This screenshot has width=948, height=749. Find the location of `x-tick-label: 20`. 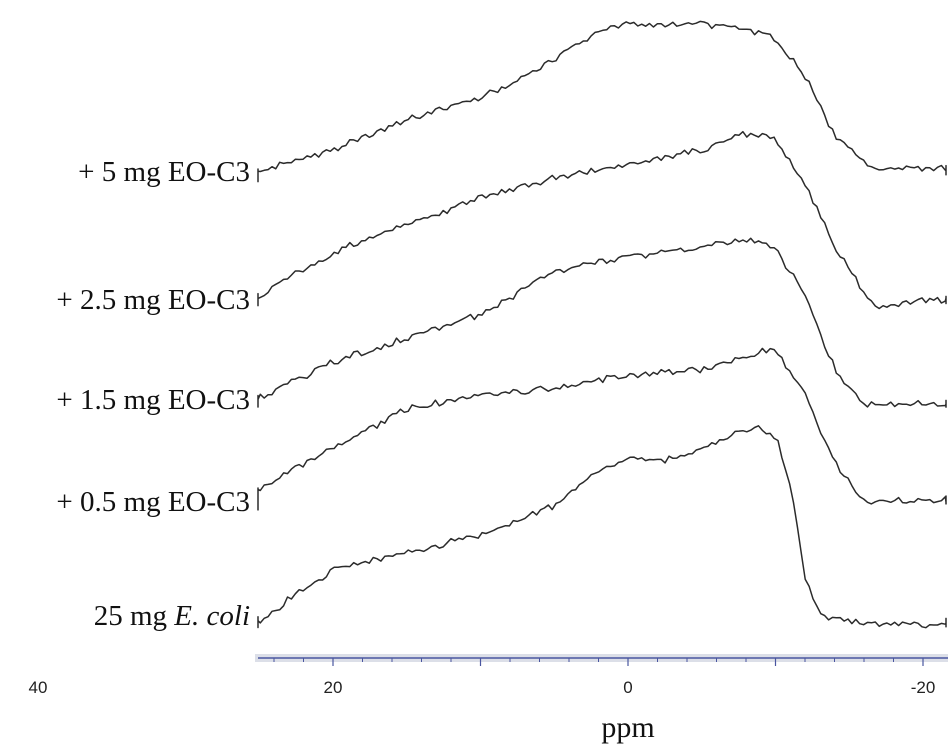

x-tick-label: 20 is located at coordinates (333, 687).